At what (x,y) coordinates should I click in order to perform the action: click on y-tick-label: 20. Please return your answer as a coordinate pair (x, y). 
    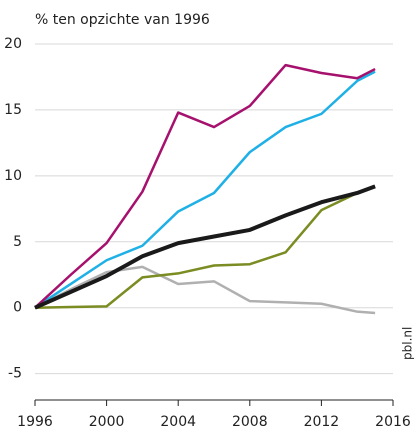
    Looking at the image, I should click on (13, 44).